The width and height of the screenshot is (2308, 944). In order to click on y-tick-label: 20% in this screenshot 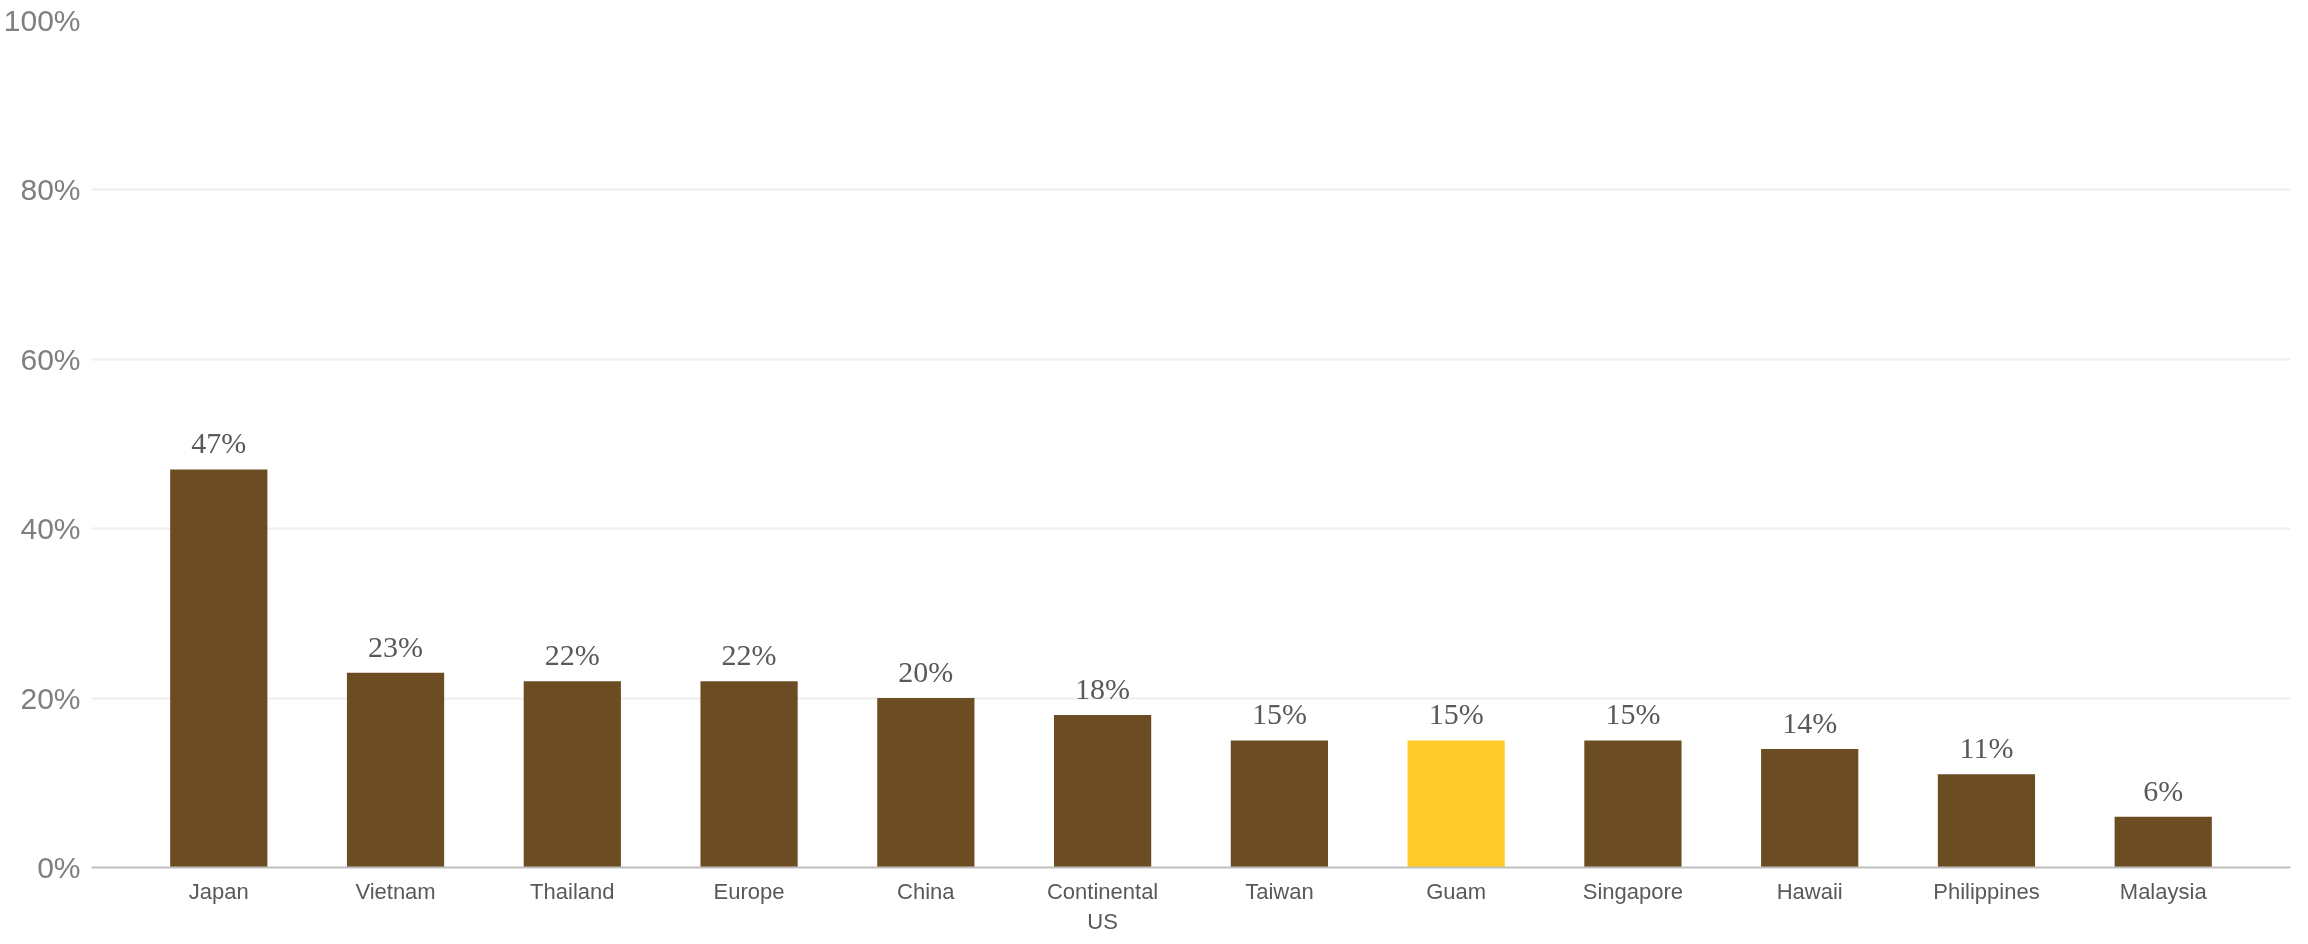, I will do `click(50, 698)`.